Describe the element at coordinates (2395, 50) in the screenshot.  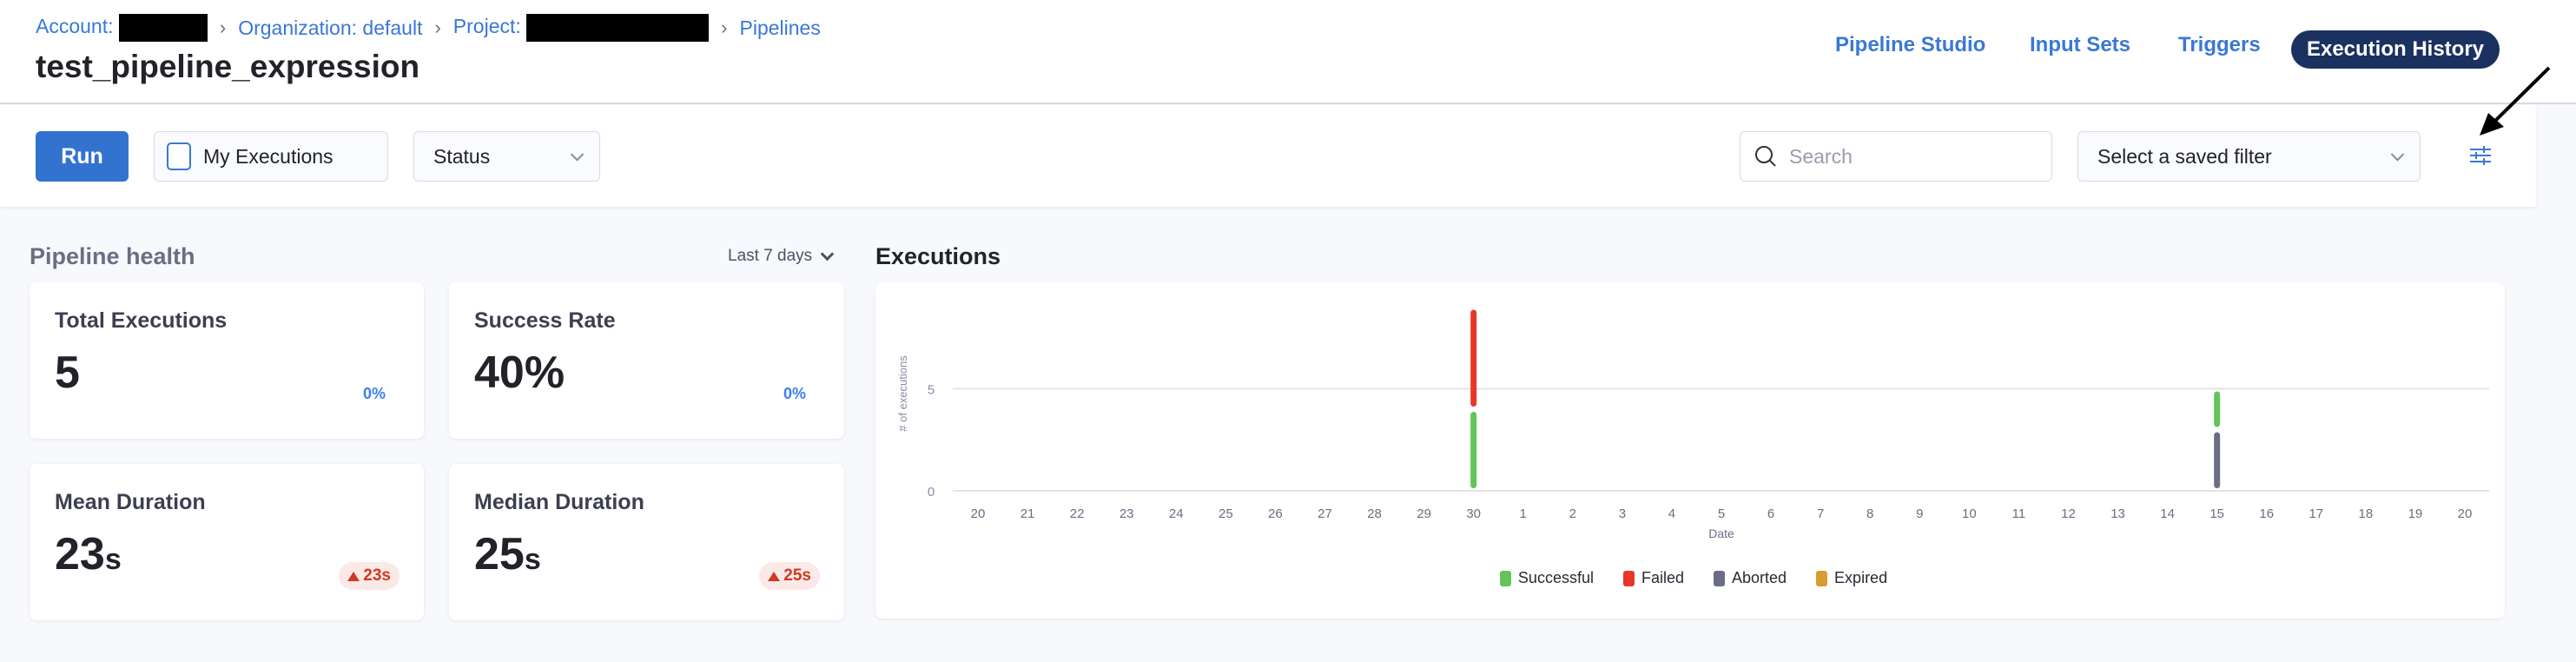
I see `tab-execution-history: Execution History` at that location.